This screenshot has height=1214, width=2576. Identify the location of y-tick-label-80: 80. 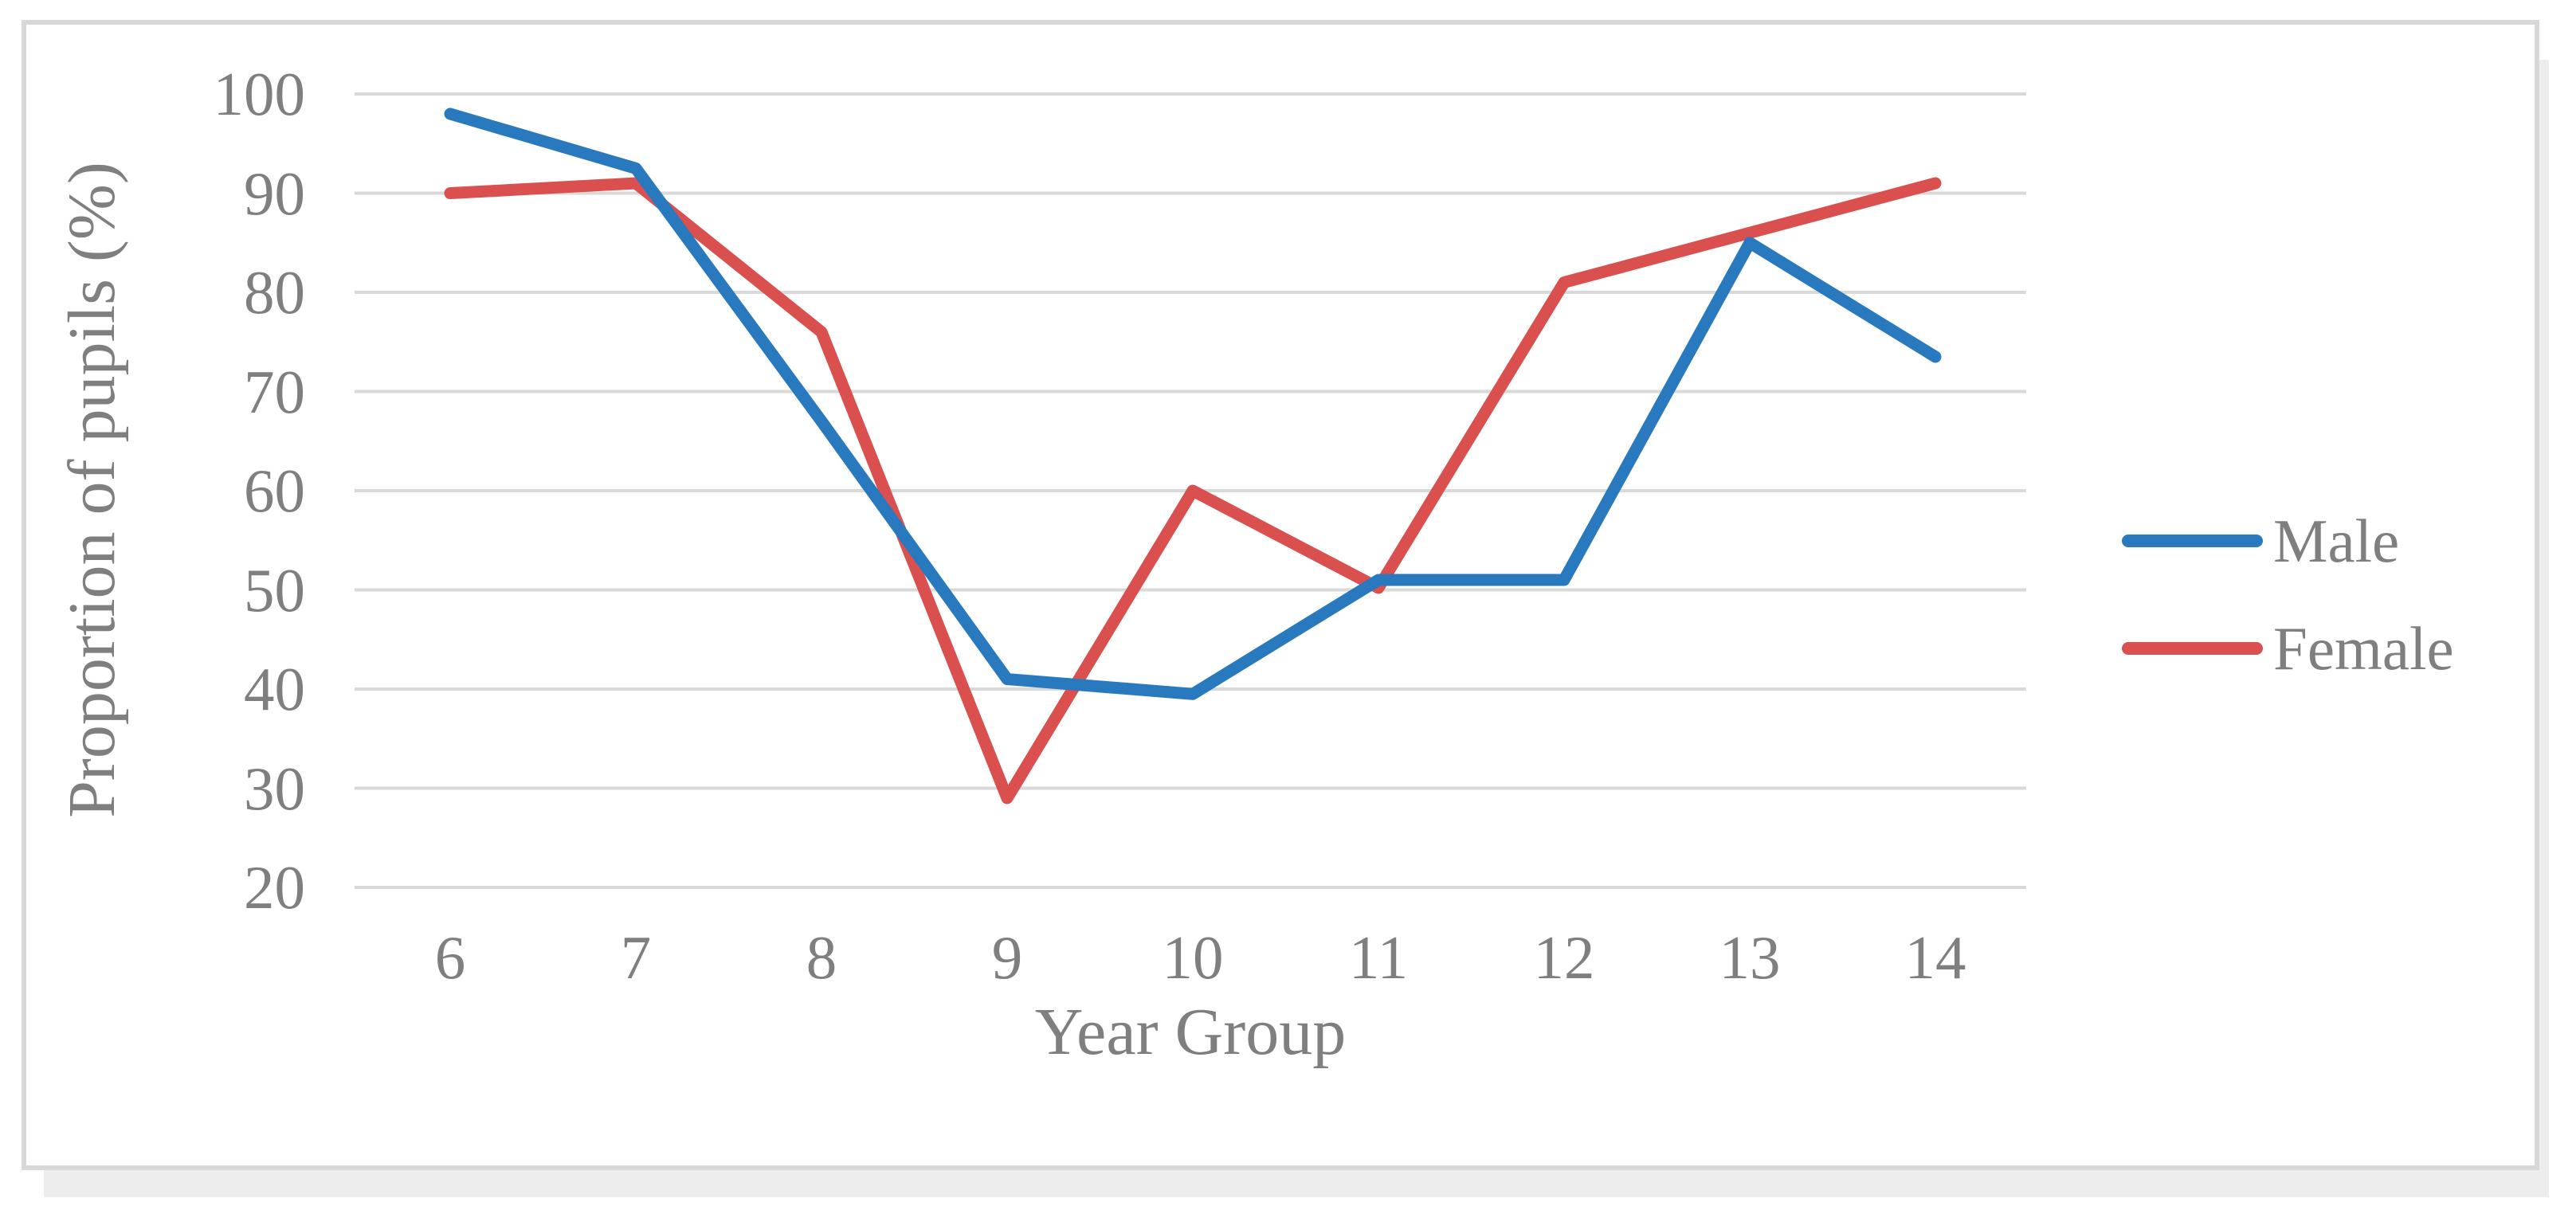
(274, 292).